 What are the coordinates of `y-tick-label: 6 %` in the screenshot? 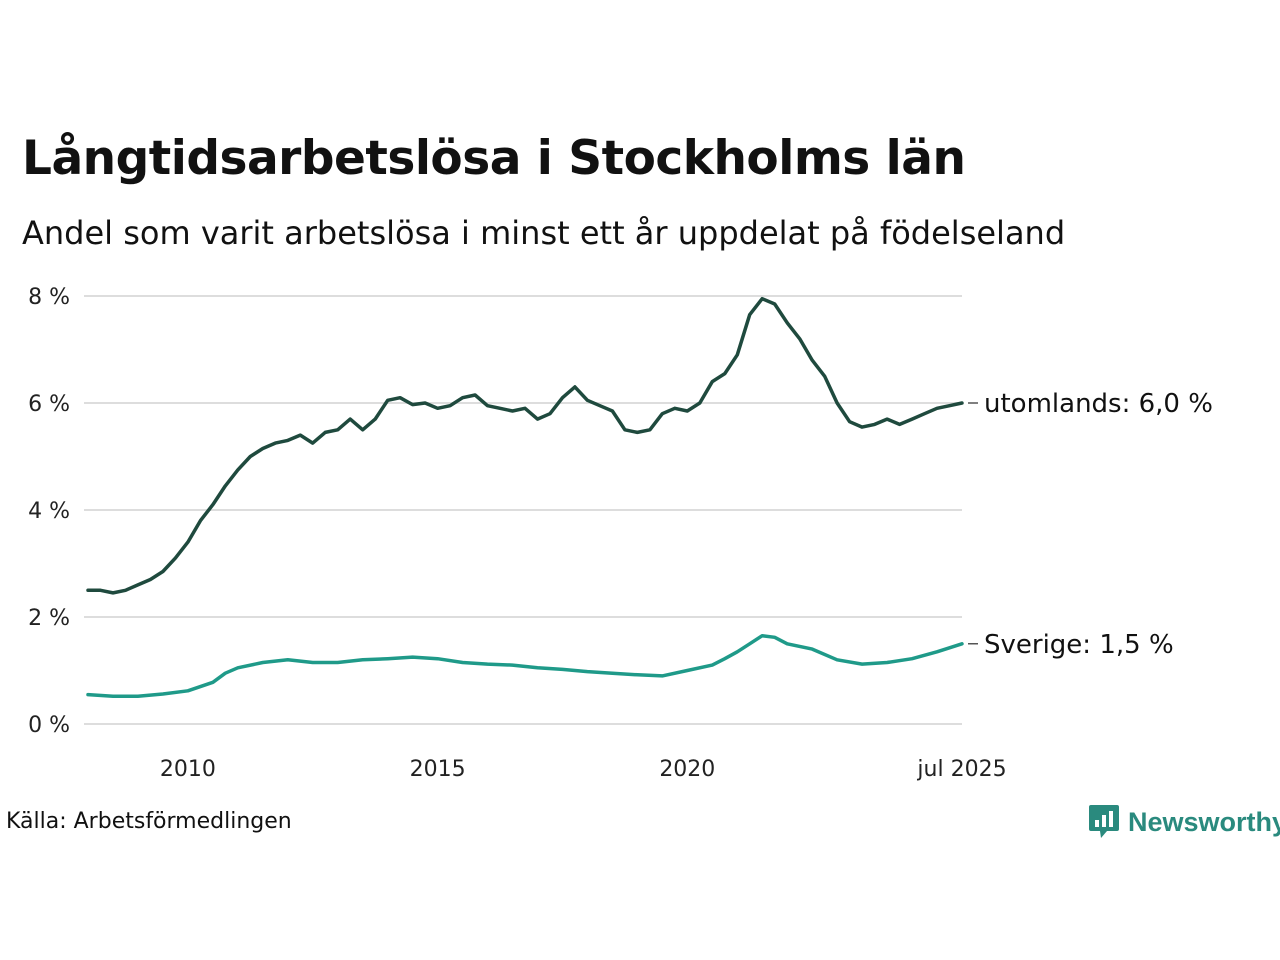 It's located at (49, 404).